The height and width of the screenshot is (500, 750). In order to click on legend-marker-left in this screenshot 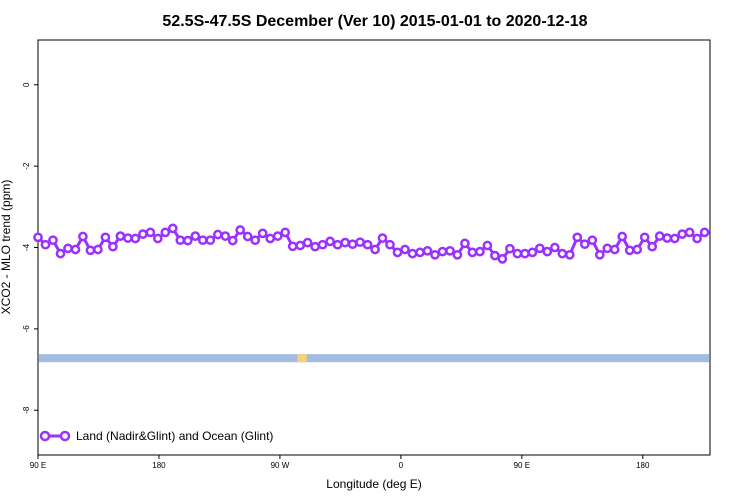, I will do `click(45, 436)`.